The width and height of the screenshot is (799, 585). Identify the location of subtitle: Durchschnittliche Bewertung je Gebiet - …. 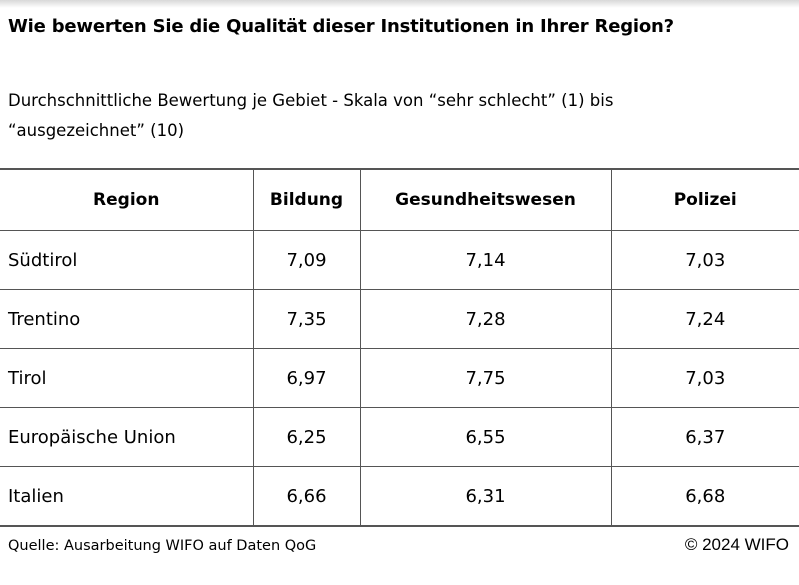
(311, 115).